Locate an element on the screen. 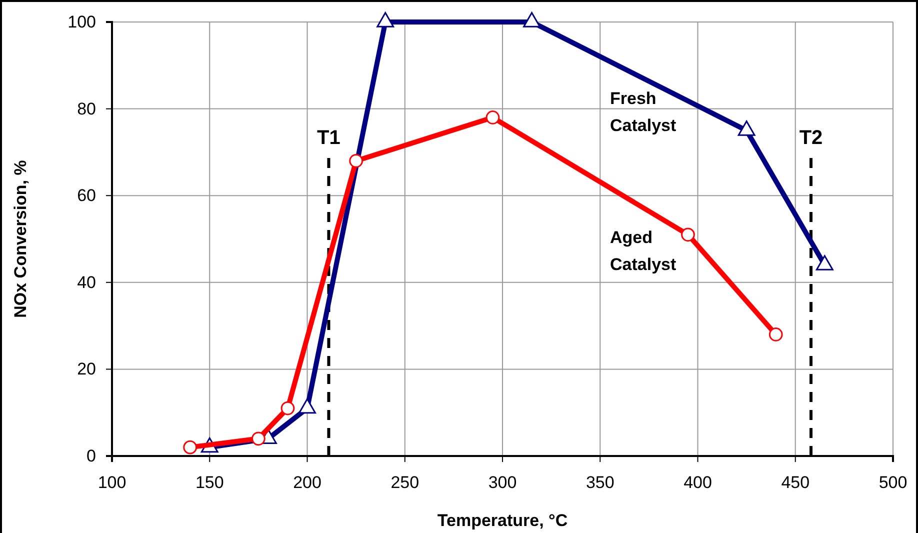 The width and height of the screenshot is (918, 533). x-tick-label: 250 is located at coordinates (405, 482).